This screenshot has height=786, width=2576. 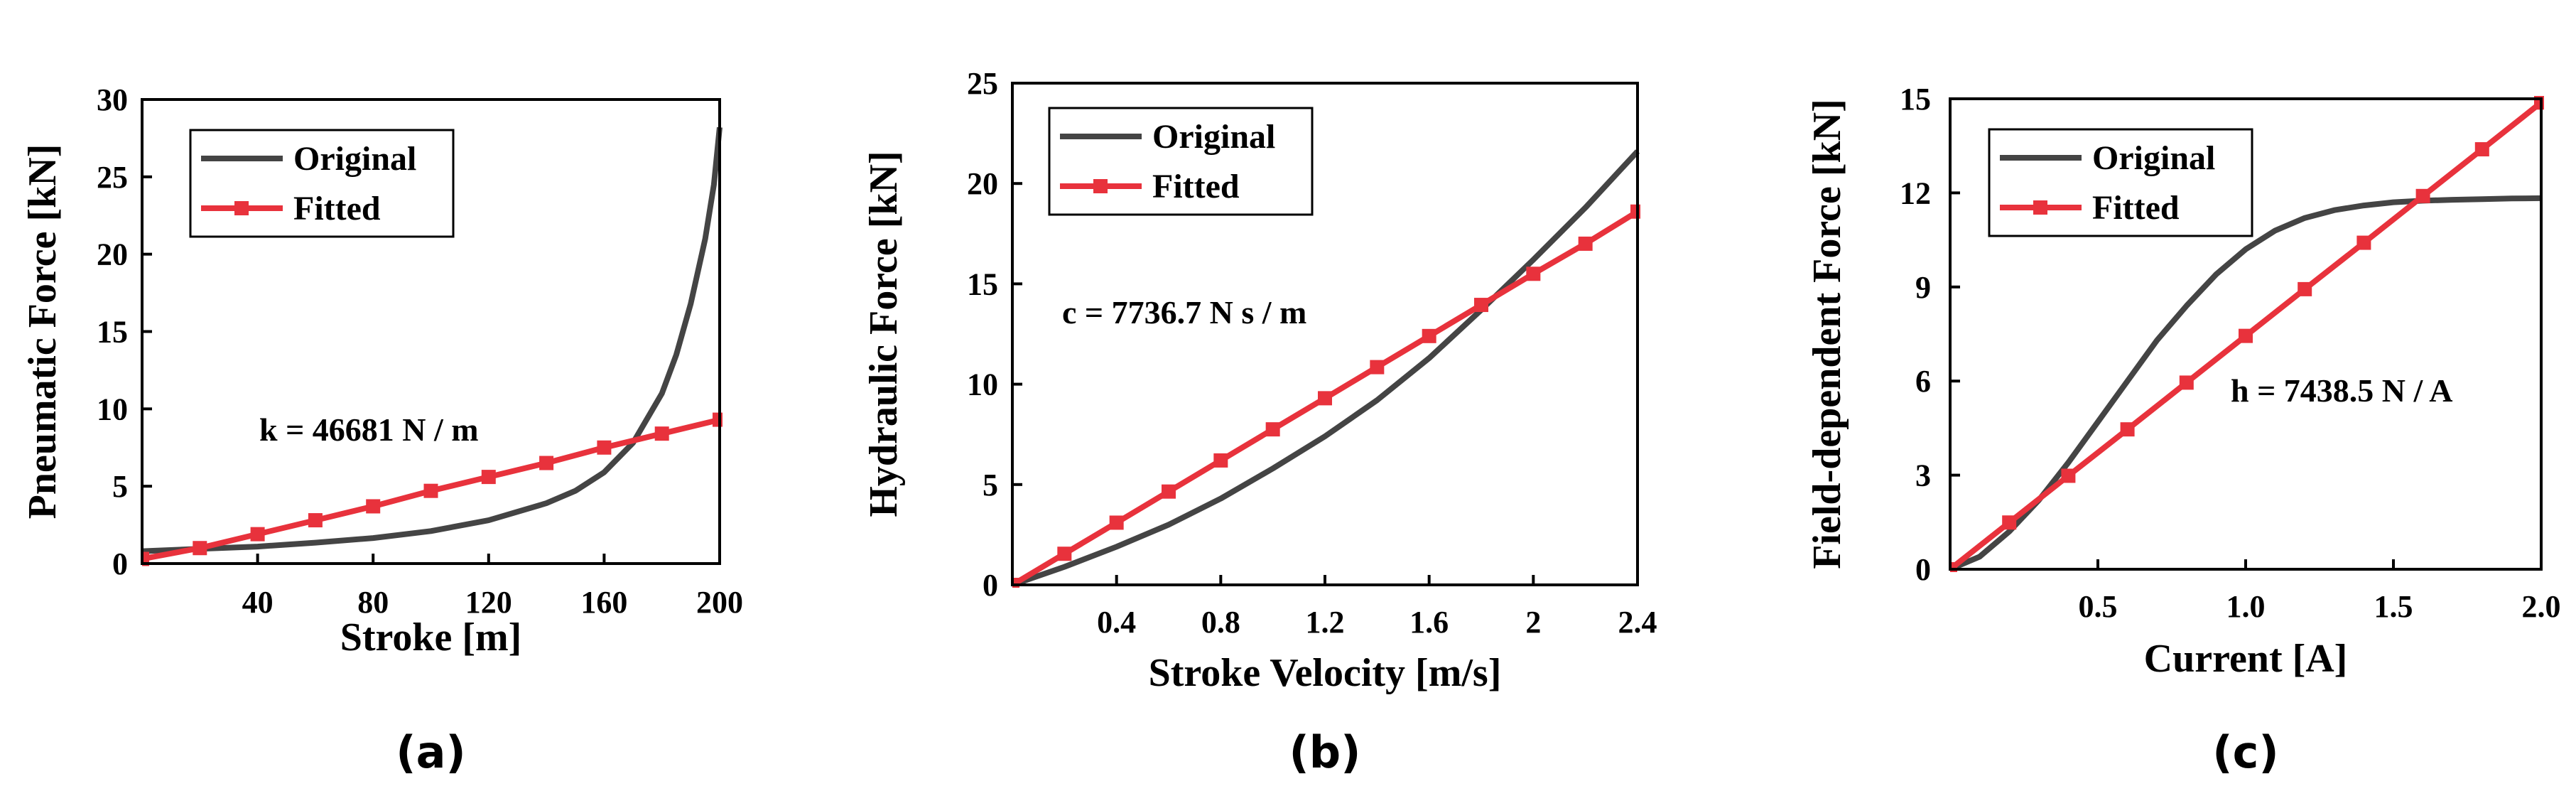 What do you see at coordinates (258, 602) in the screenshot?
I see `x-tick-label: 40` at bounding box center [258, 602].